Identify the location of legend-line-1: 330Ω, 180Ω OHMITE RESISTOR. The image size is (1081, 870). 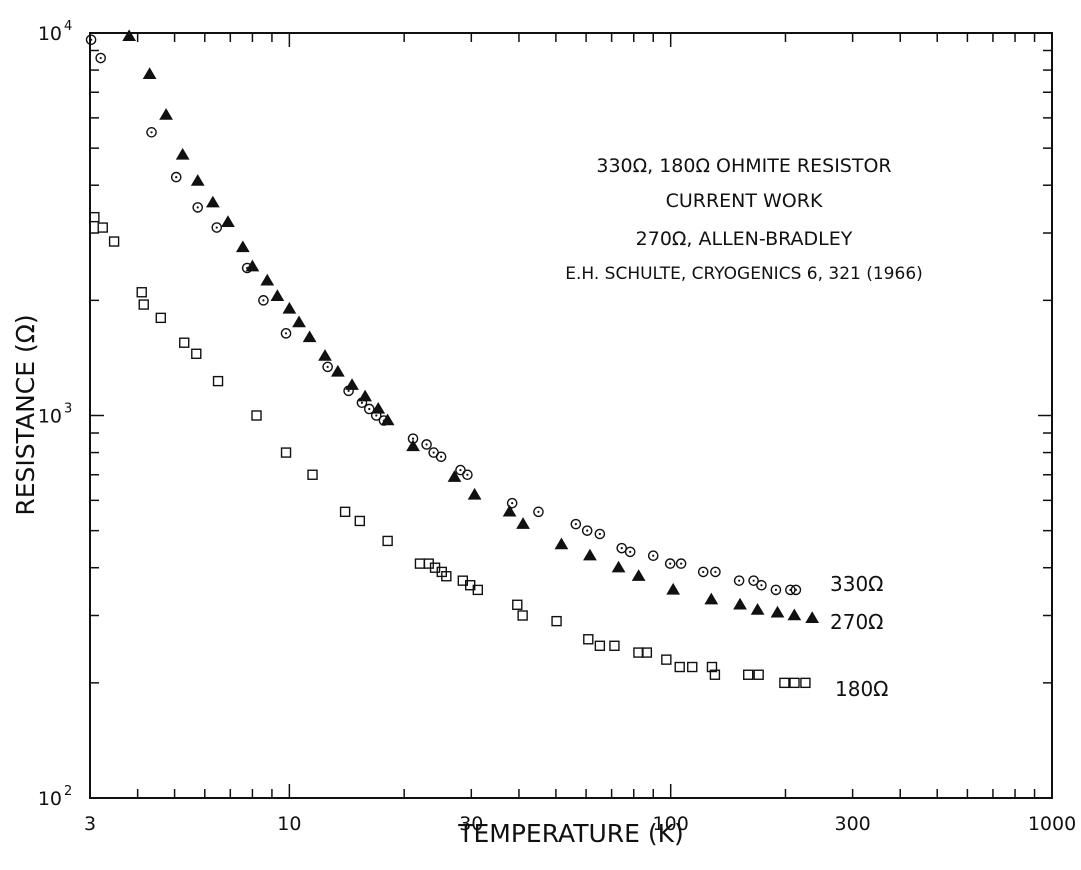
(743, 166).